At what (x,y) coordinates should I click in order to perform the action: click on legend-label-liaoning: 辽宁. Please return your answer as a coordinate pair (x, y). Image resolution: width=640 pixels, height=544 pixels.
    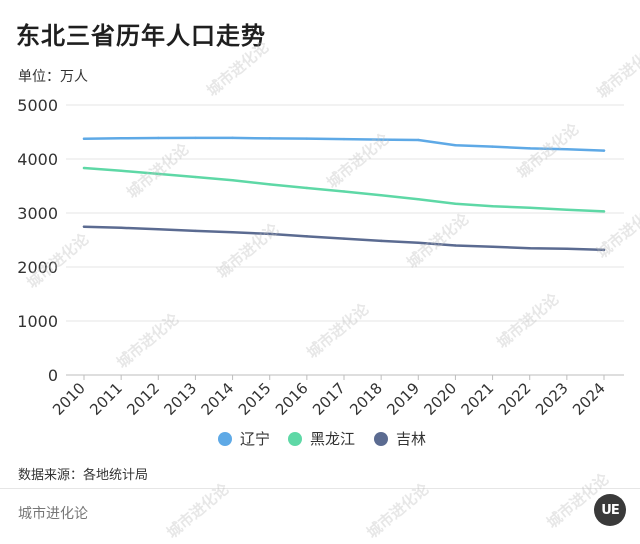
    Looking at the image, I should click on (255, 439).